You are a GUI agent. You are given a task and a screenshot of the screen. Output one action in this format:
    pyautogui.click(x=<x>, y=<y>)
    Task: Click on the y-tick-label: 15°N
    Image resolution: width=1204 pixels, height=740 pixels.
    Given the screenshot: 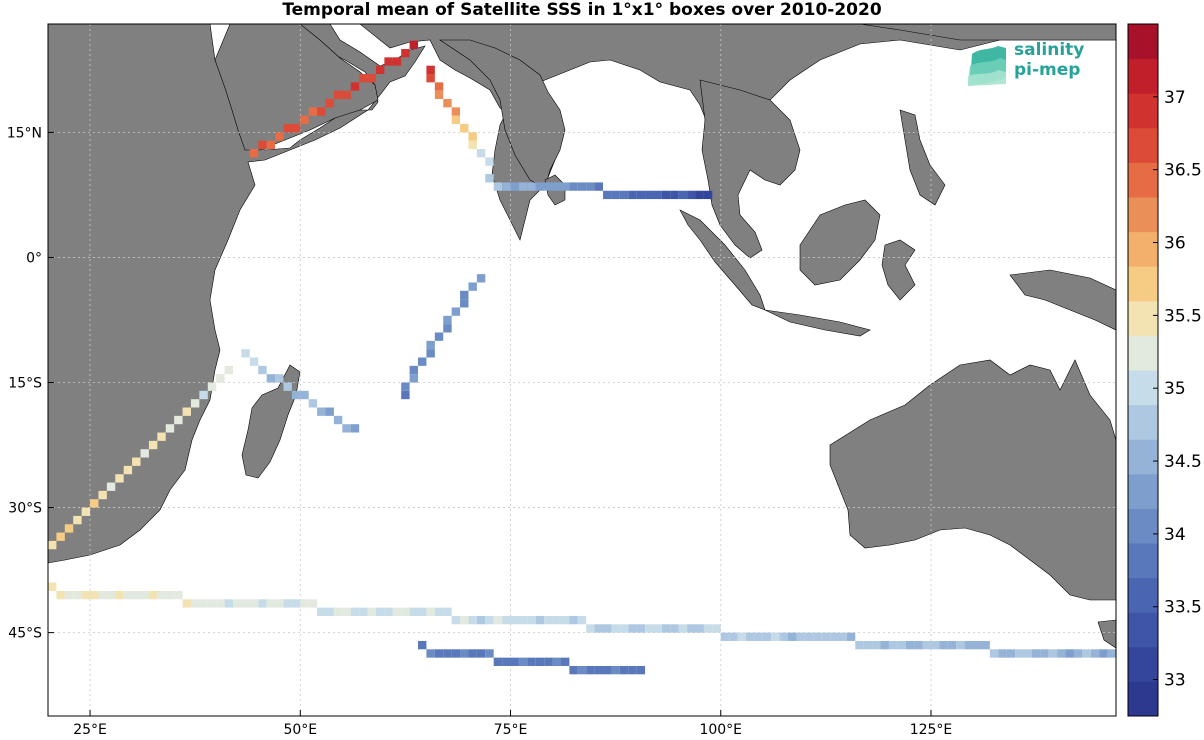 What is the action you would take?
    pyautogui.click(x=24, y=133)
    